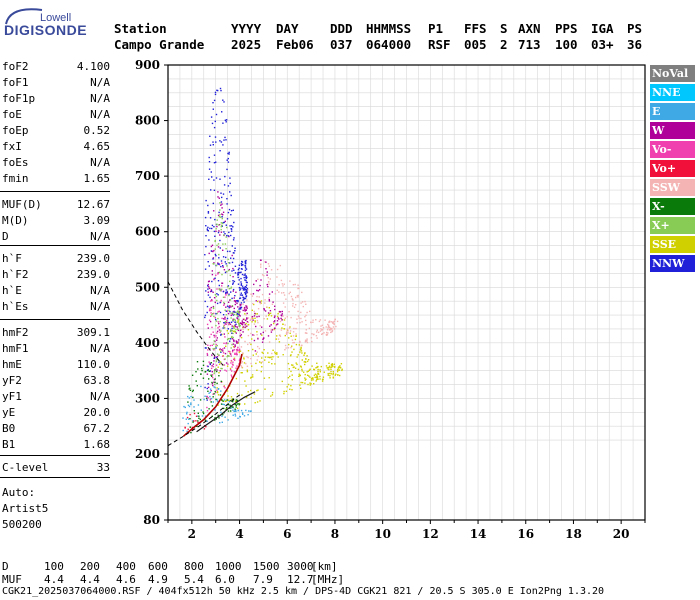  I want to click on param-value: 309.1, so click(93, 332).